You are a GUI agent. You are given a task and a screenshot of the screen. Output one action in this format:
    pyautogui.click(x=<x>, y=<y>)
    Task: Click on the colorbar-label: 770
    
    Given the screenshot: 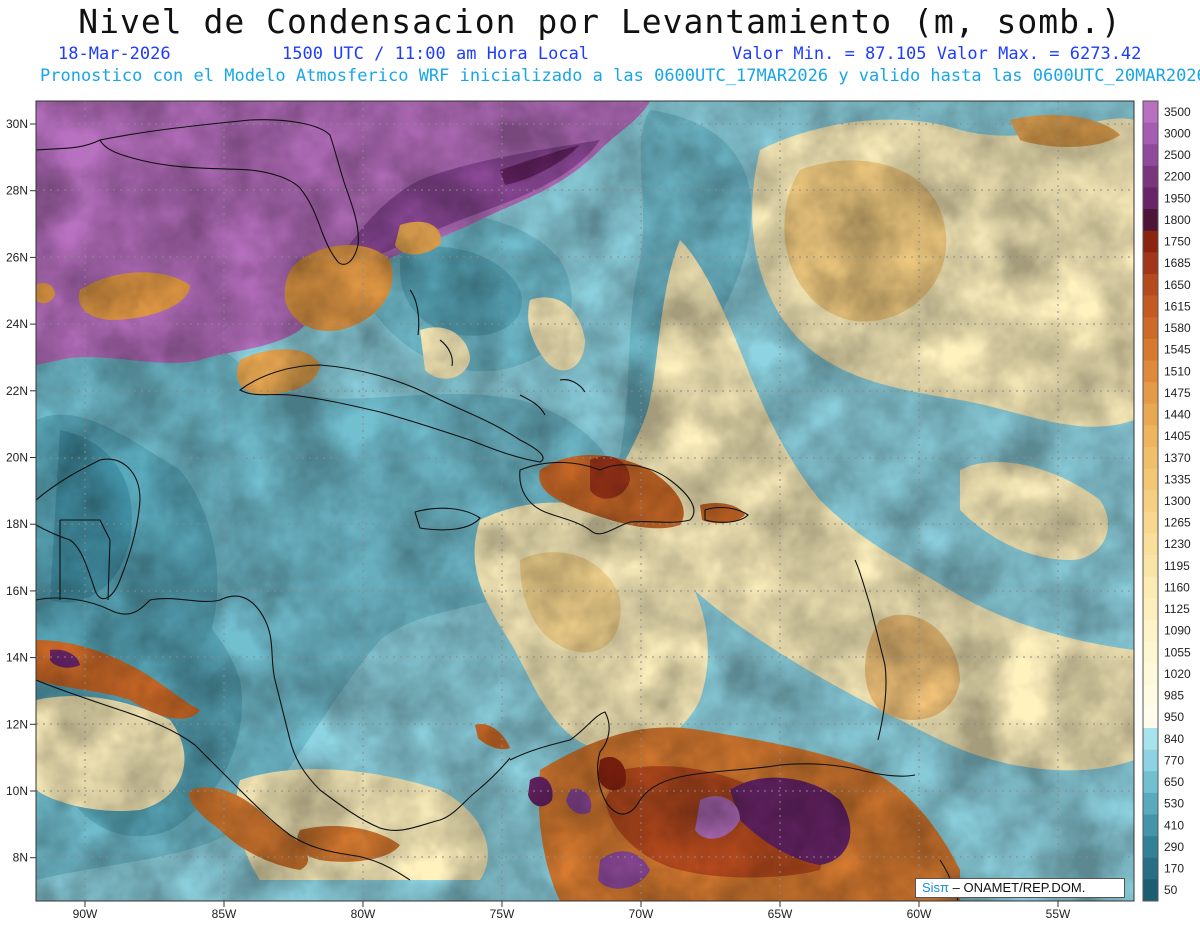 What is the action you would take?
    pyautogui.click(x=1174, y=760)
    